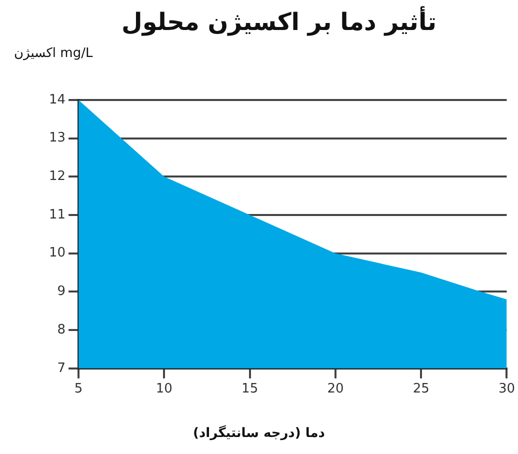  Describe the element at coordinates (61, 292) in the screenshot. I see `y-tick-label: 9` at that location.